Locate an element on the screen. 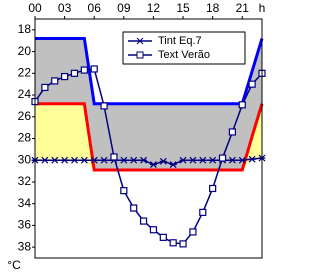 This screenshot has width=320, height=273. x-tick-label: 15 is located at coordinates (183, 8).